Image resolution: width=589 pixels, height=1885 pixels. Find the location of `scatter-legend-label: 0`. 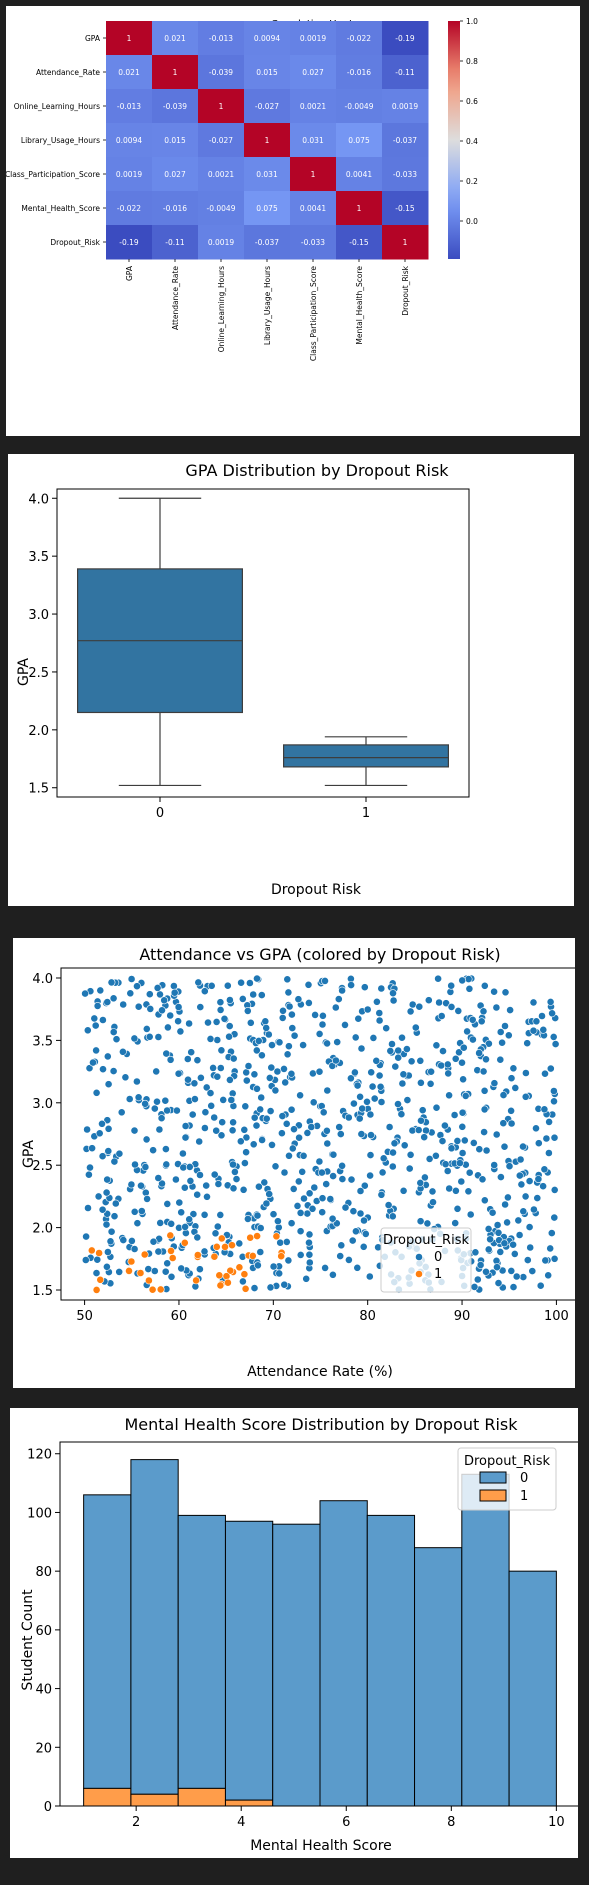

scatter-legend-label: 0 is located at coordinates (438, 1257).